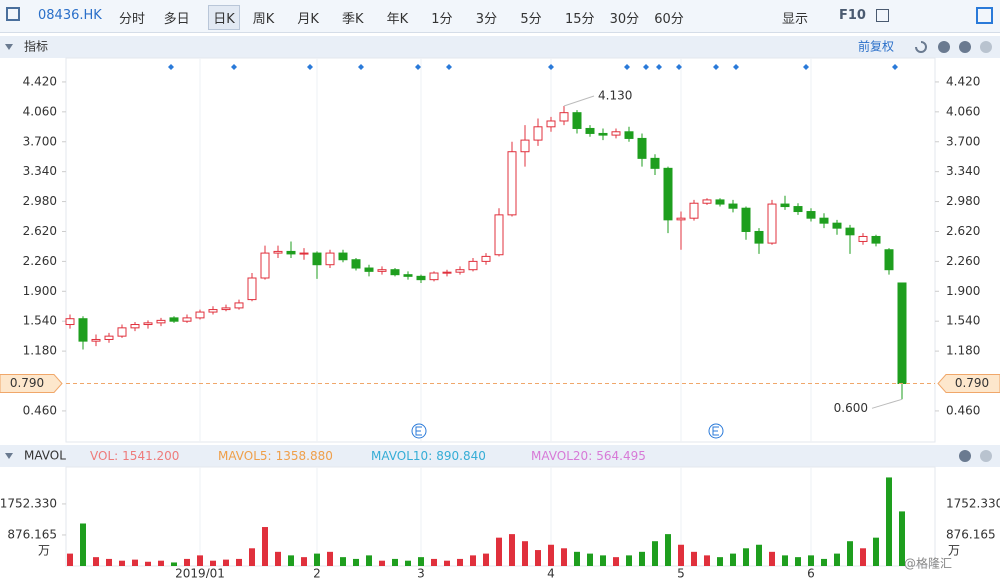 The height and width of the screenshot is (578, 1000). Describe the element at coordinates (580, 19) in the screenshot. I see `timeframe-tab: 15分` at that location.